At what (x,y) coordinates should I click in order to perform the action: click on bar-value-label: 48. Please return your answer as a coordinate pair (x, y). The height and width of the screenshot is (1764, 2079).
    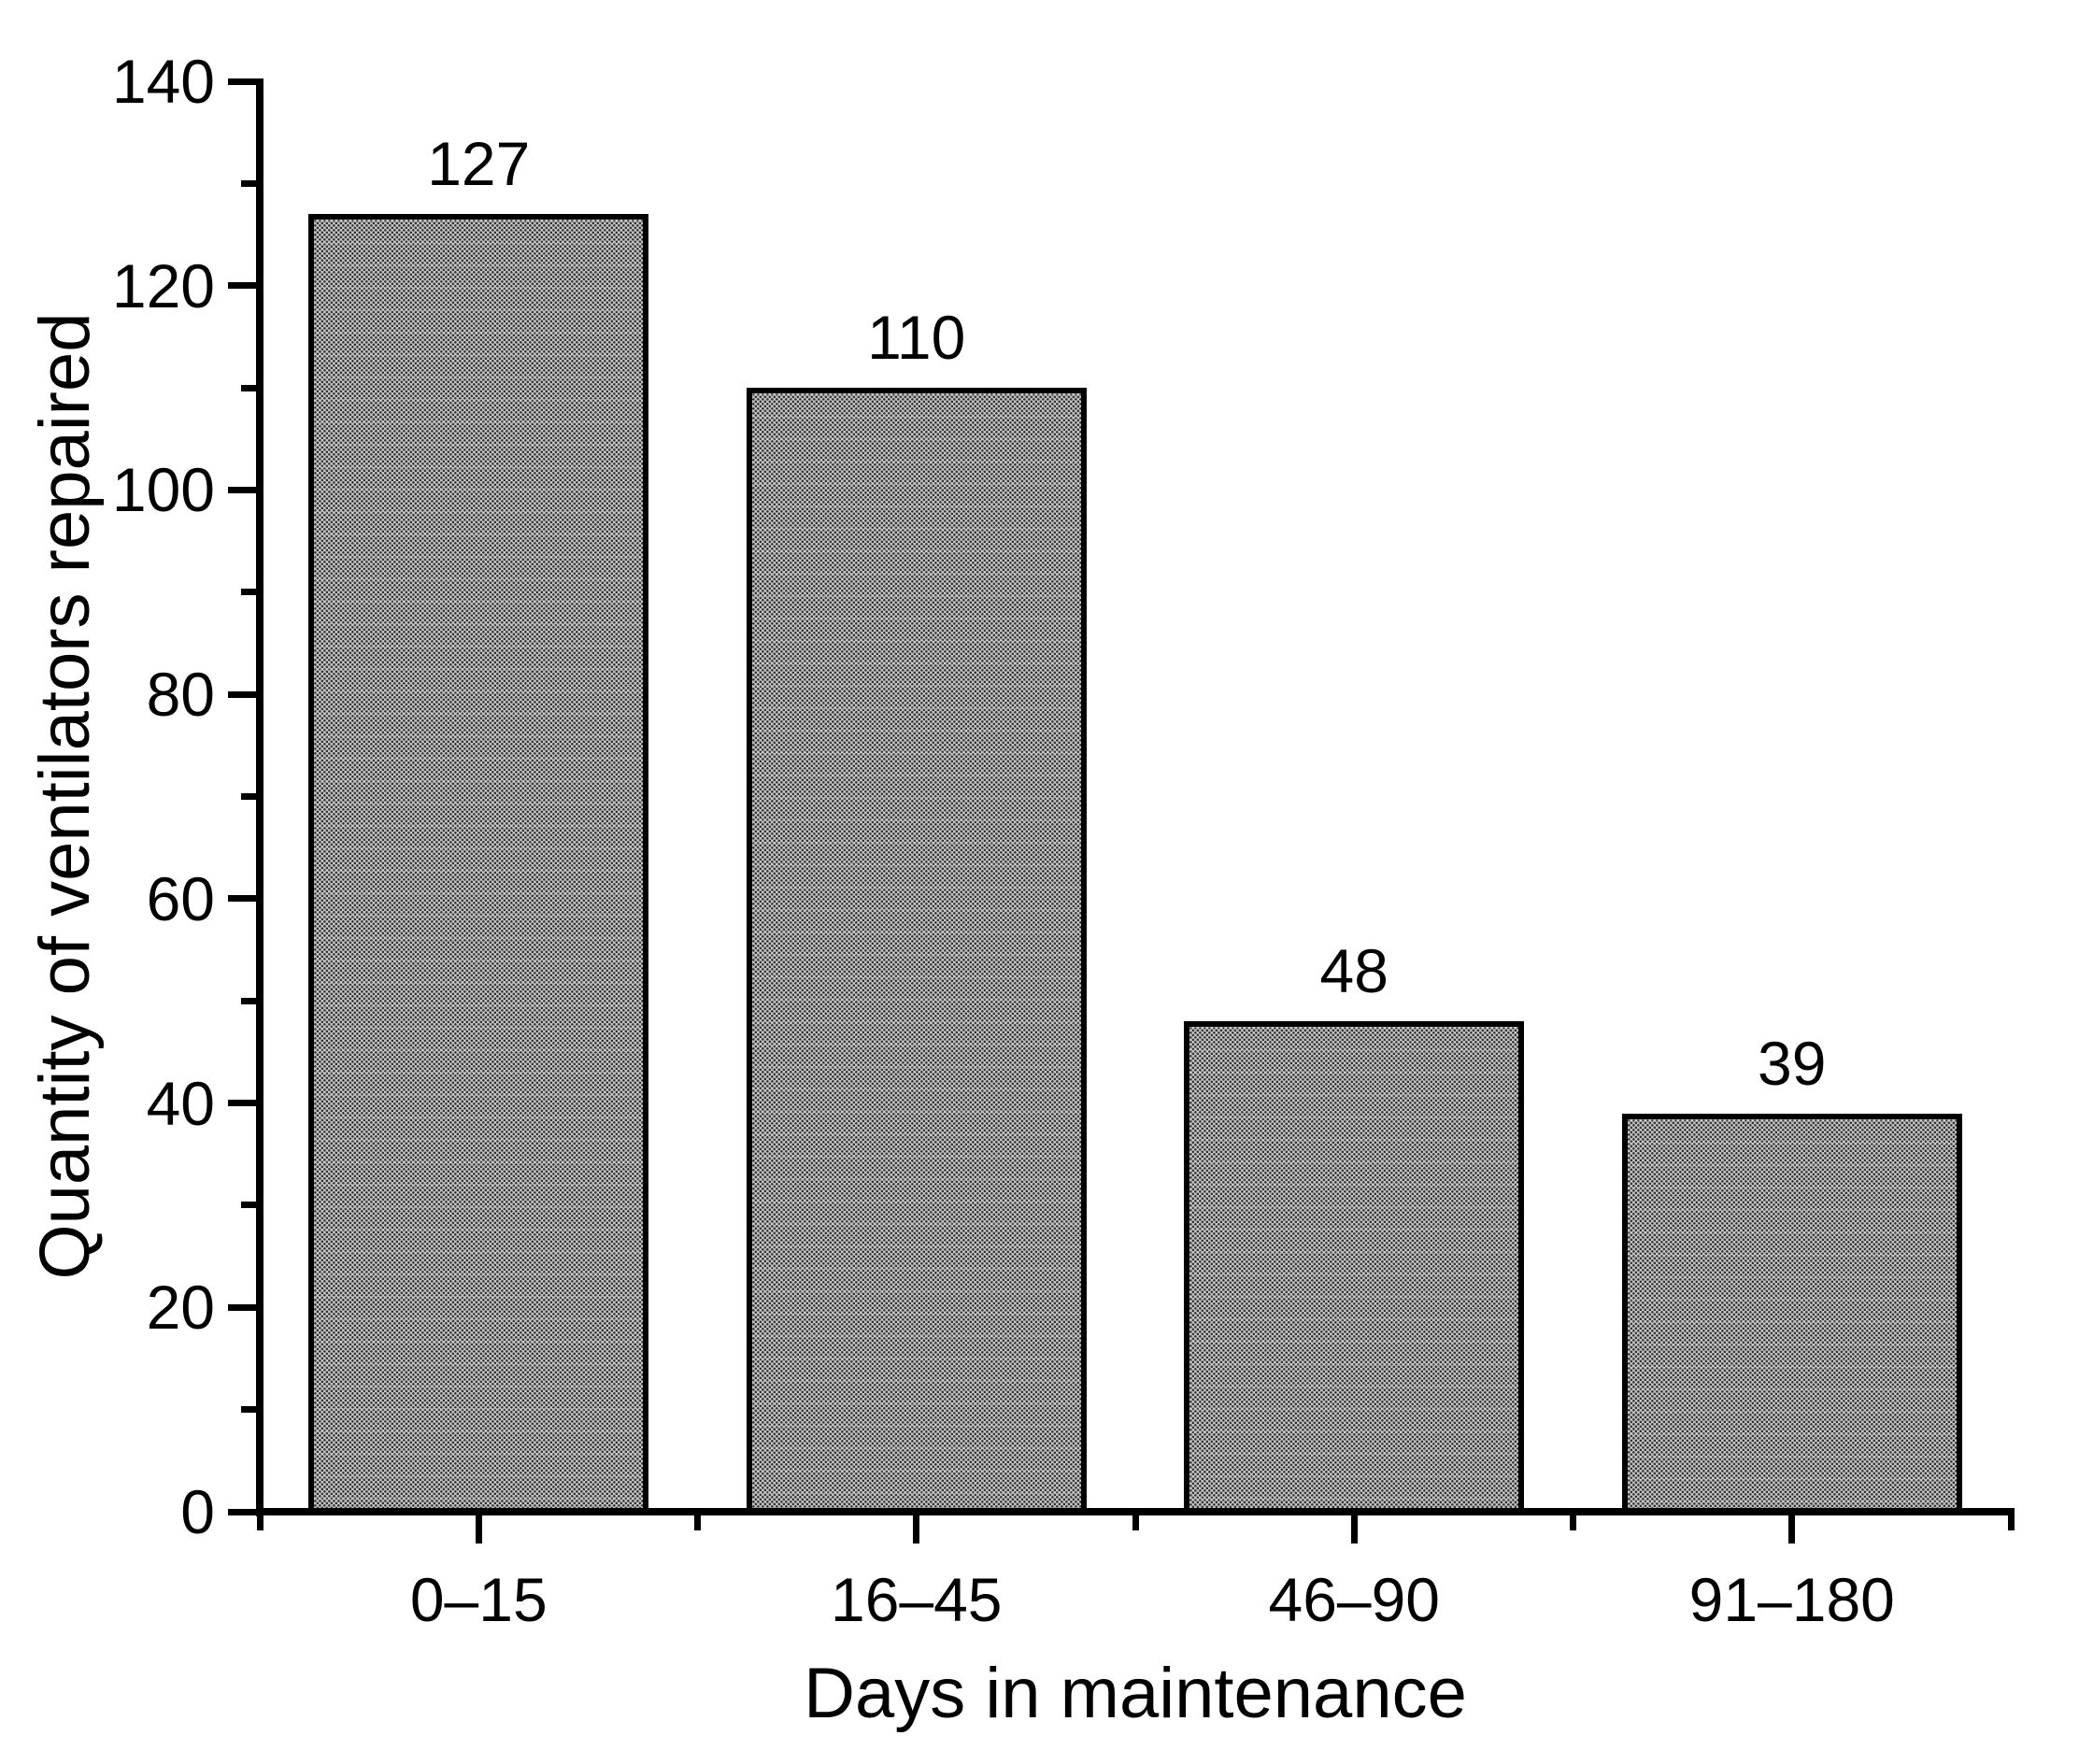
    Looking at the image, I should click on (1353, 971).